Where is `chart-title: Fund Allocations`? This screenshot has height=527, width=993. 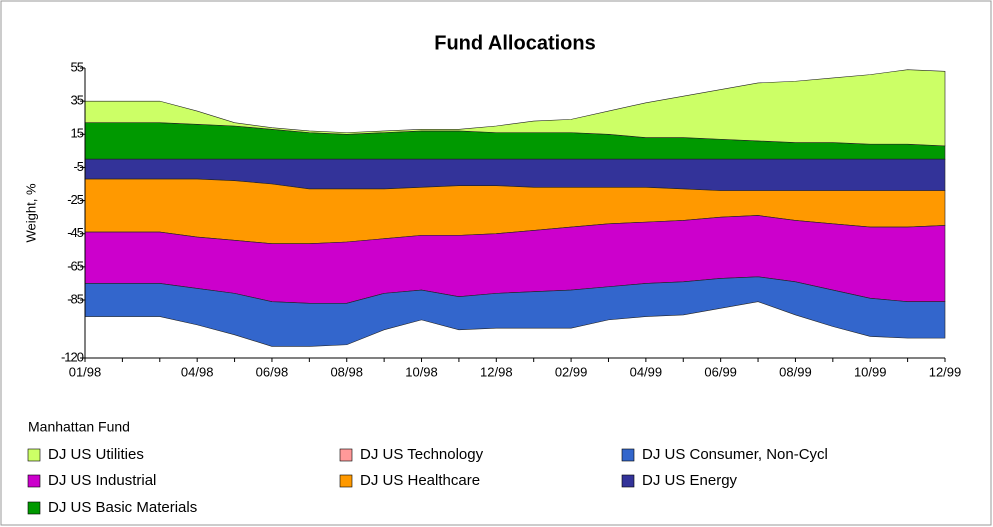
chart-title: Fund Allocations is located at coordinates (514, 43).